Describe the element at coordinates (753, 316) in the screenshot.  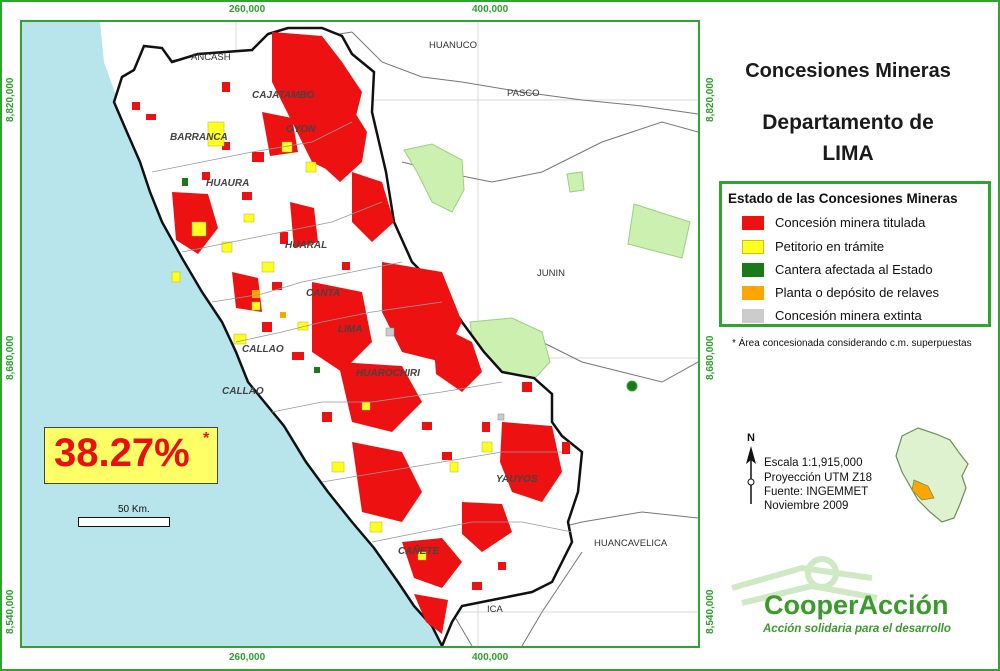
I see `legend-swatch-extinta` at that location.